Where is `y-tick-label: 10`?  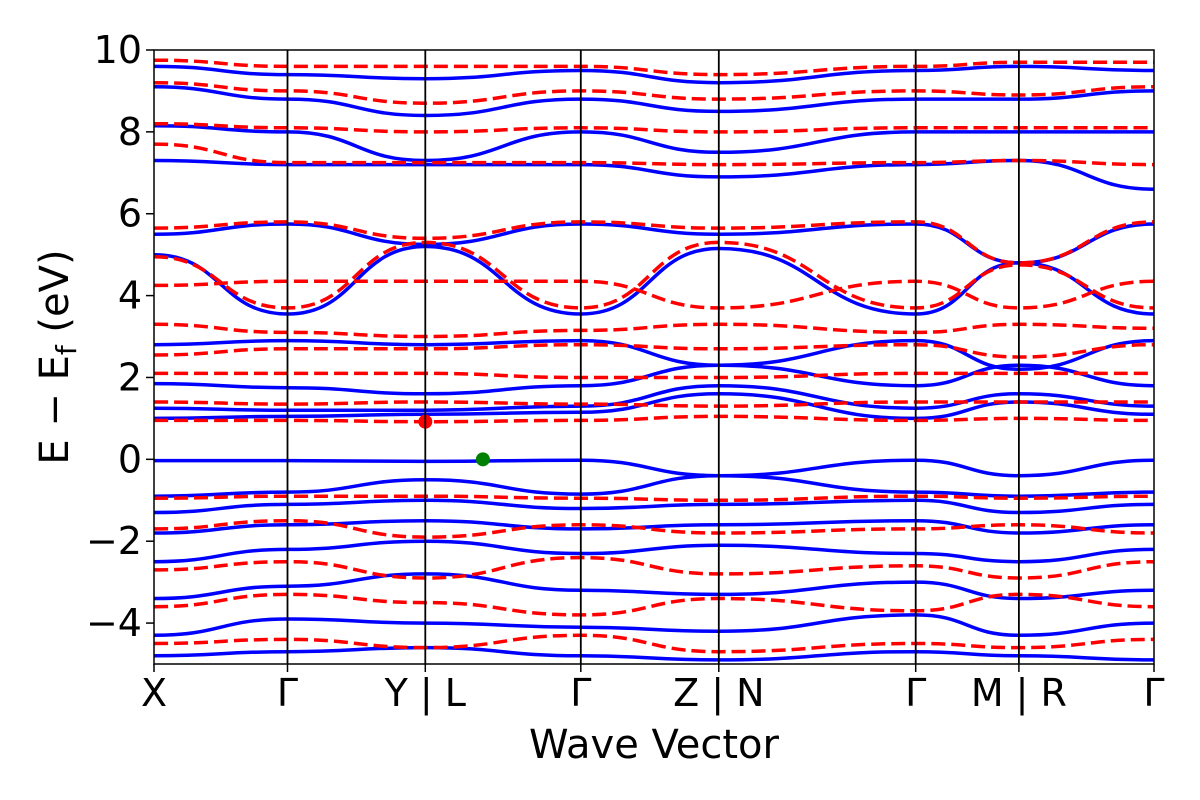
y-tick-label: 10 is located at coordinates (118, 50).